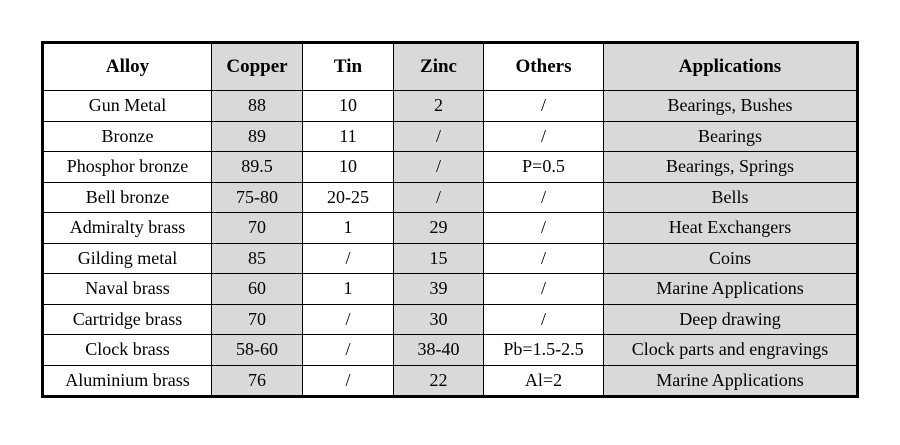 Image resolution: width=900 pixels, height=445 pixels. What do you see at coordinates (257, 136) in the screenshot?
I see `cell-copper: 89` at bounding box center [257, 136].